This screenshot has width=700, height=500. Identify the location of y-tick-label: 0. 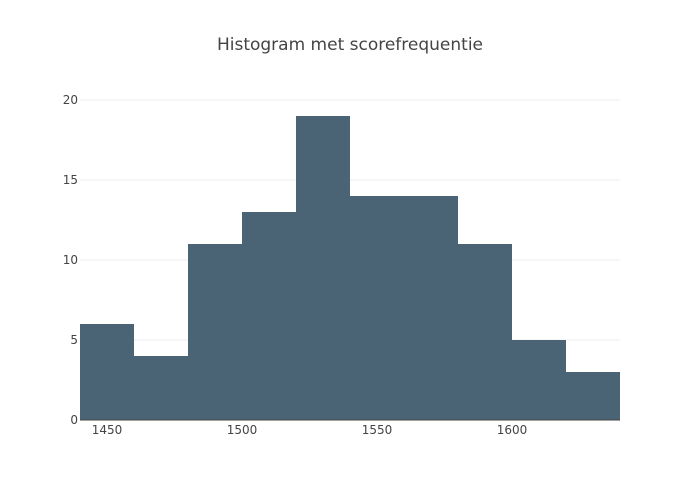
(74, 420).